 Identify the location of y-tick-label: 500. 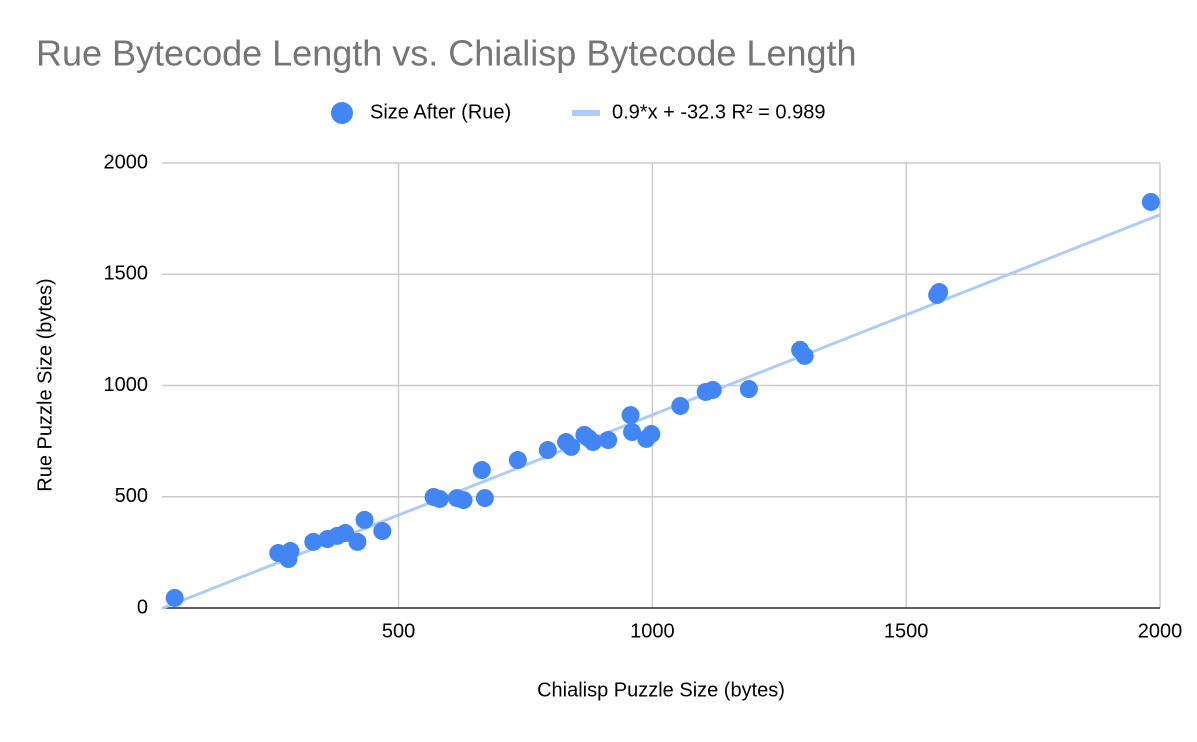
(131, 496).